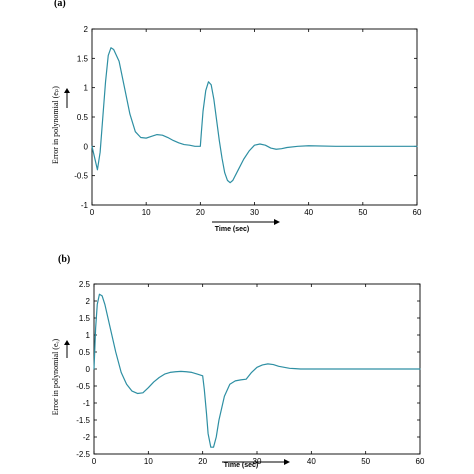  Describe the element at coordinates (55, 125) in the screenshot. I see `y-axis-label-a: Error in polynomial (eₚ)` at that location.